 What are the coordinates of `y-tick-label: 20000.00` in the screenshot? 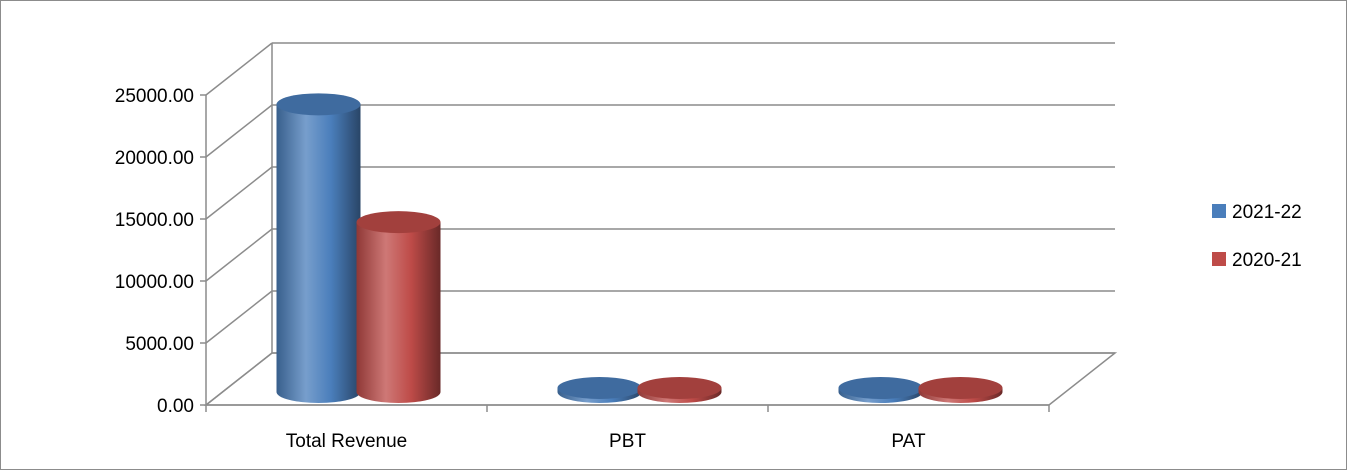 It's located at (154, 158).